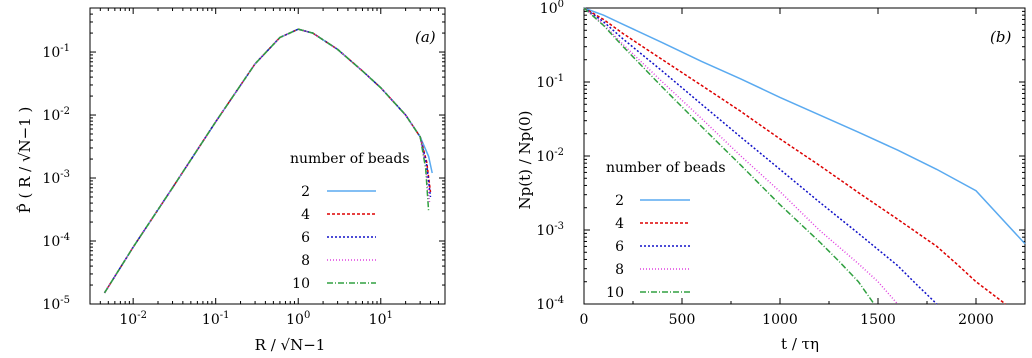 The height and width of the screenshot is (358, 1032). Describe the element at coordinates (350, 221) in the screenshot. I see `panel-a-legend: number of beads 2 4 6 8 10` at that location.